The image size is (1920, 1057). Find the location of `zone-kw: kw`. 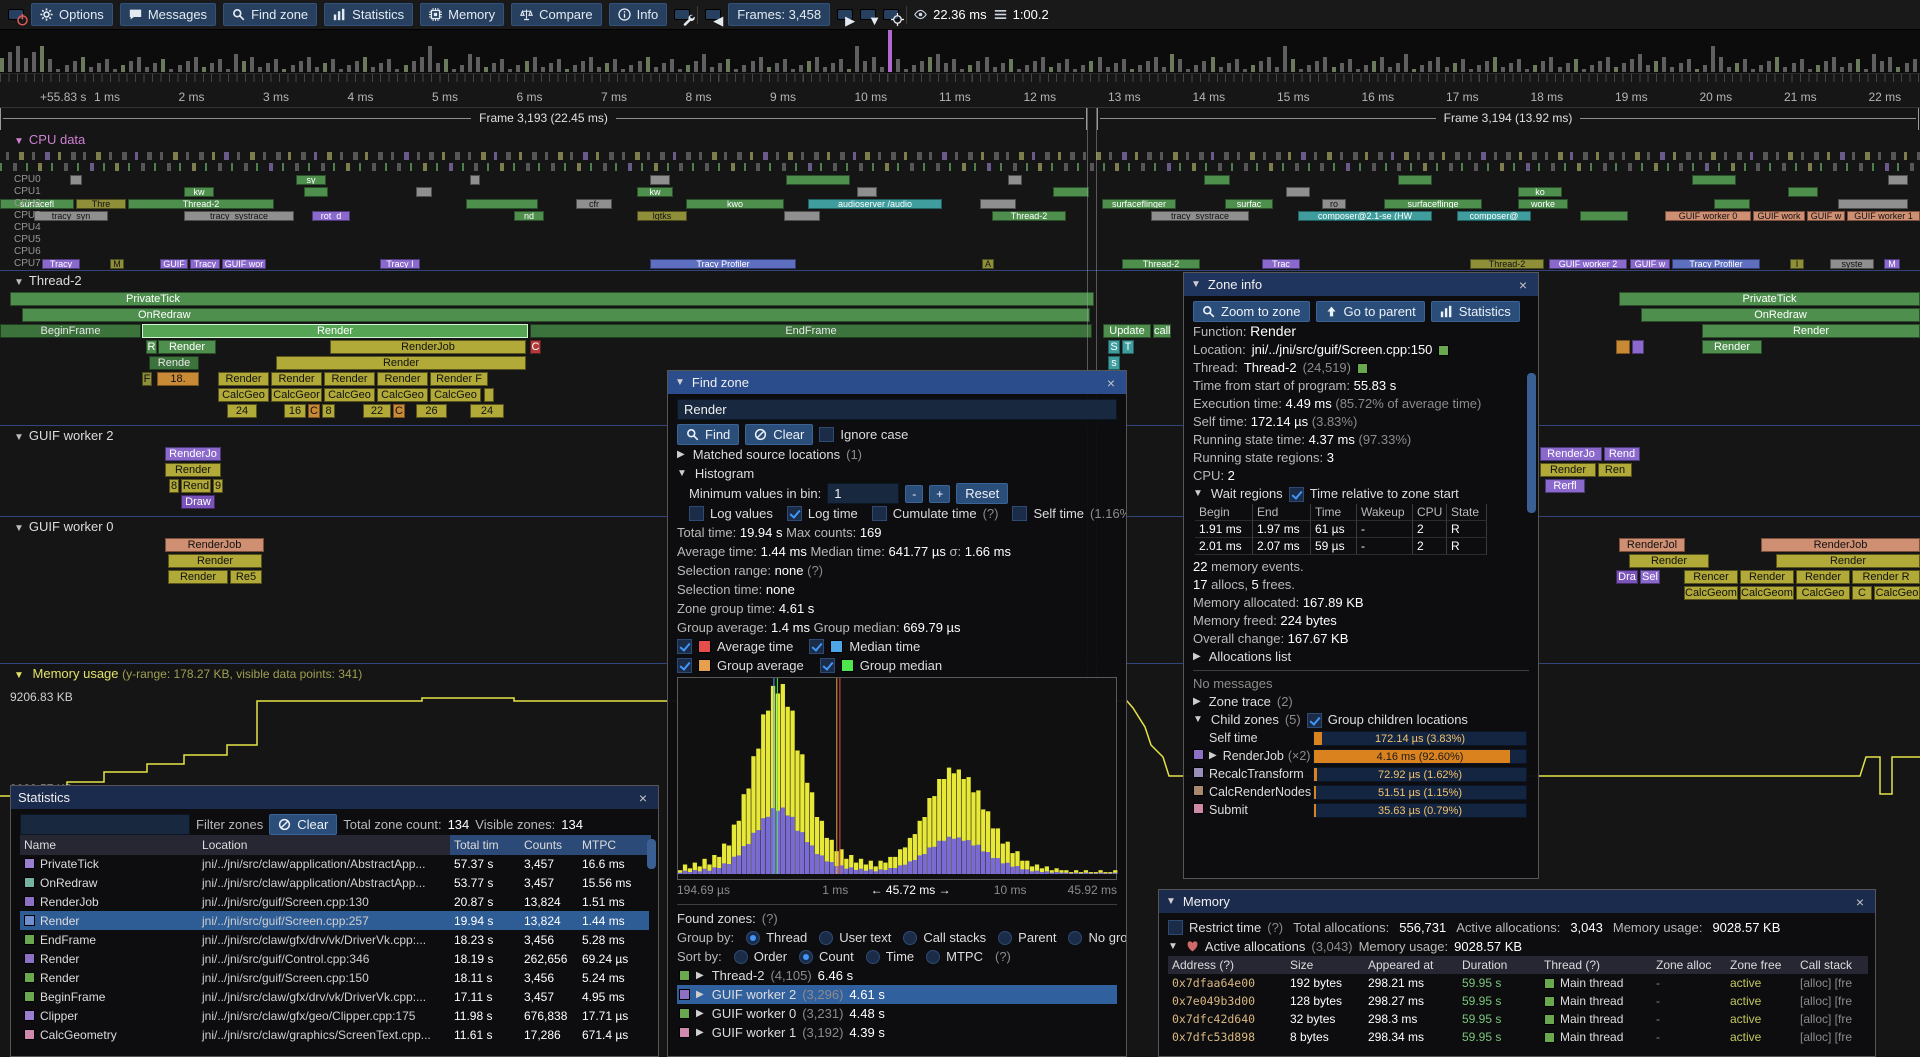

zone-kw: kw is located at coordinates (199, 192).